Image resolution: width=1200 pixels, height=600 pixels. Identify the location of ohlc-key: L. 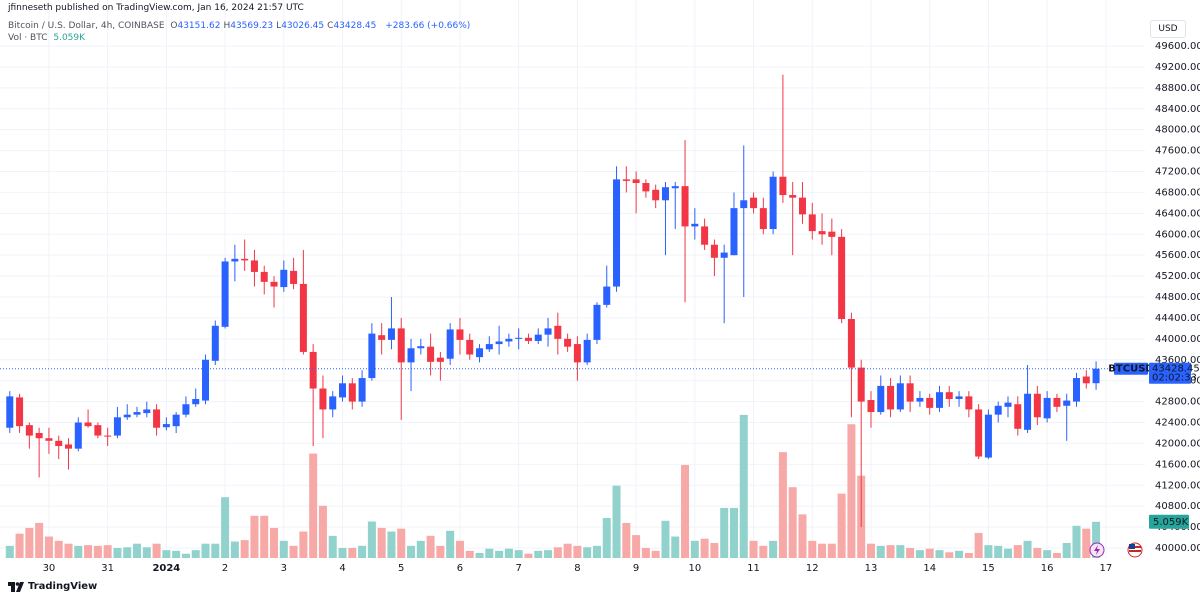
(279, 26).